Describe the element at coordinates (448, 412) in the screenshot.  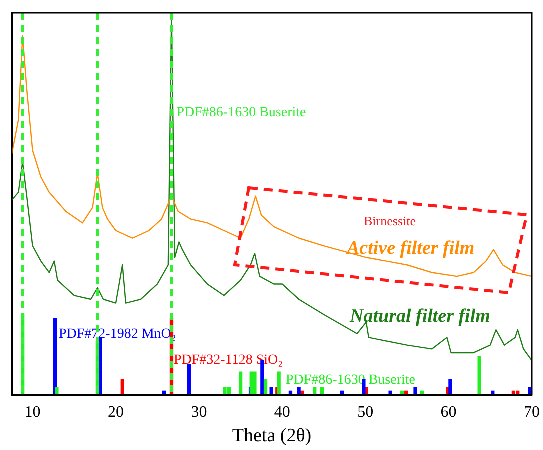
I see `x-tick-label: 60` at that location.